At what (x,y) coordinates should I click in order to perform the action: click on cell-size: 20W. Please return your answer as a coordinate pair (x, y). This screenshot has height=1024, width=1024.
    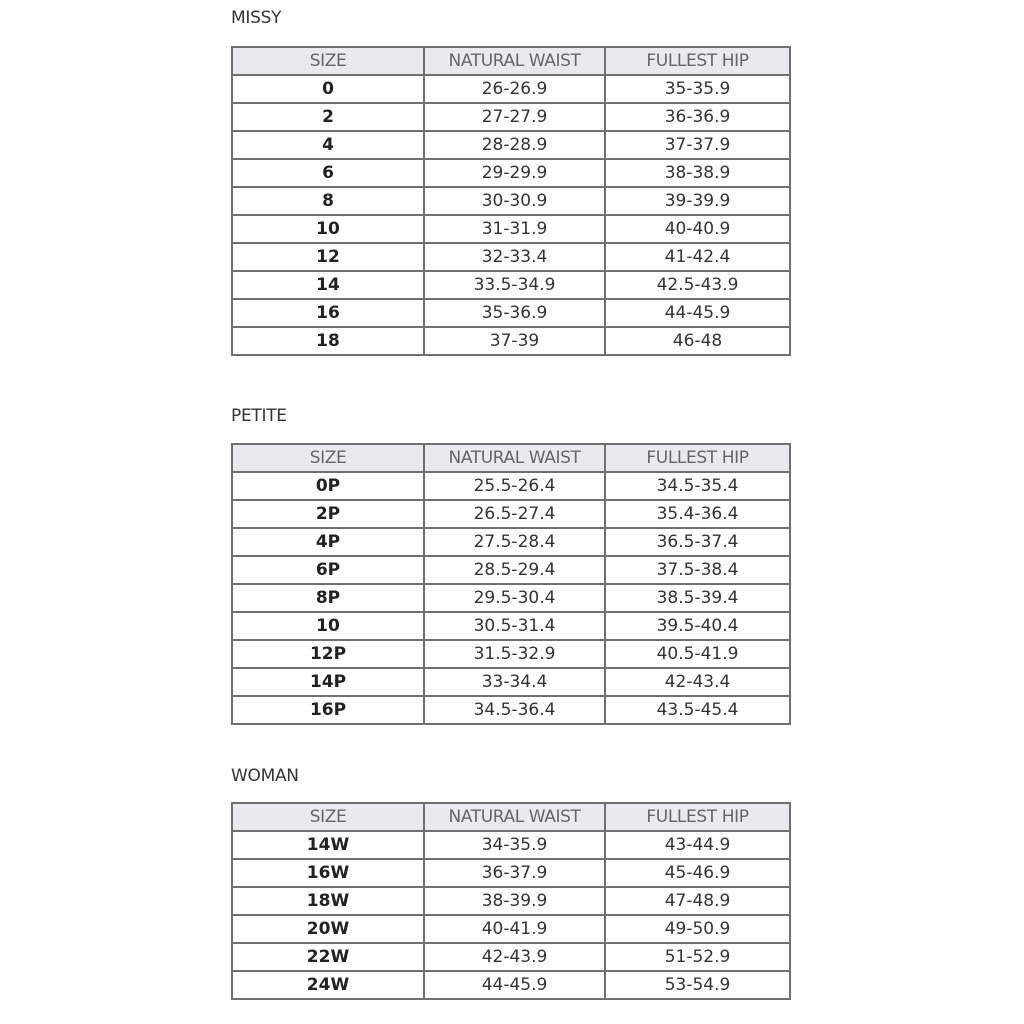
    Looking at the image, I should click on (328, 929).